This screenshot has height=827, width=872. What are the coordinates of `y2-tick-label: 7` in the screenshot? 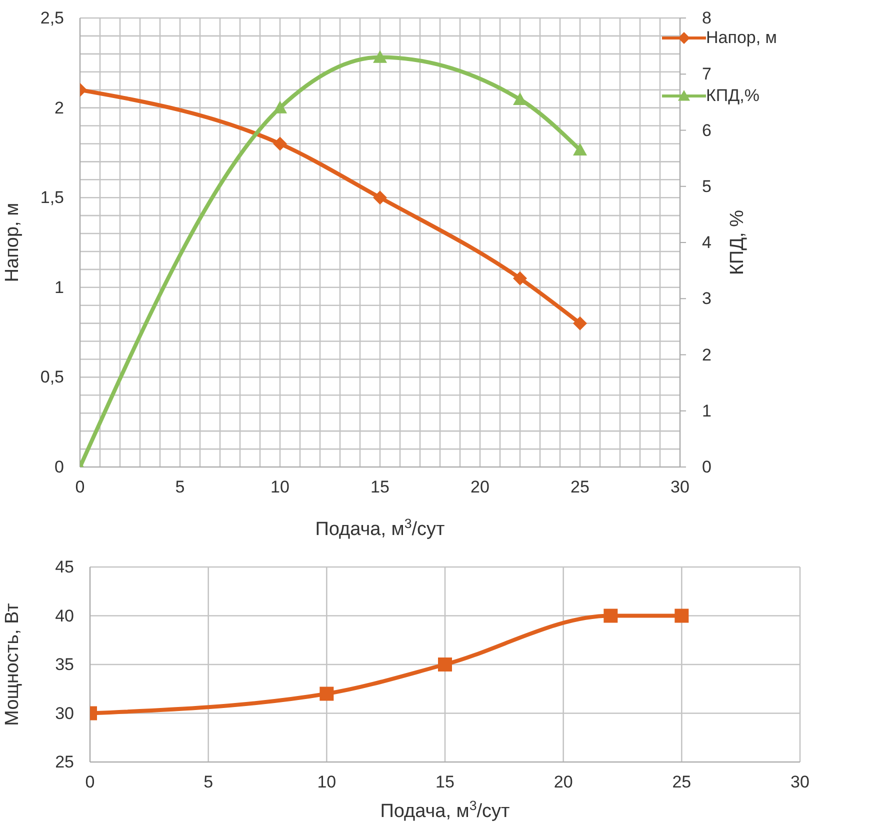 It's located at (707, 74).